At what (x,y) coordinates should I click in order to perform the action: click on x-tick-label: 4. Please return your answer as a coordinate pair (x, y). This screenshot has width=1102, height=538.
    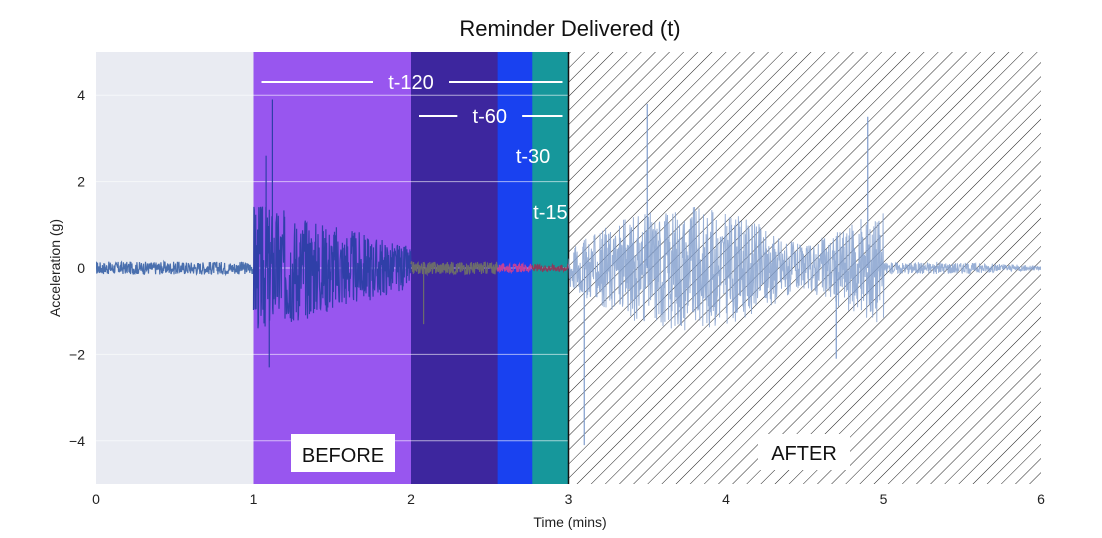
    Looking at the image, I should click on (726, 499).